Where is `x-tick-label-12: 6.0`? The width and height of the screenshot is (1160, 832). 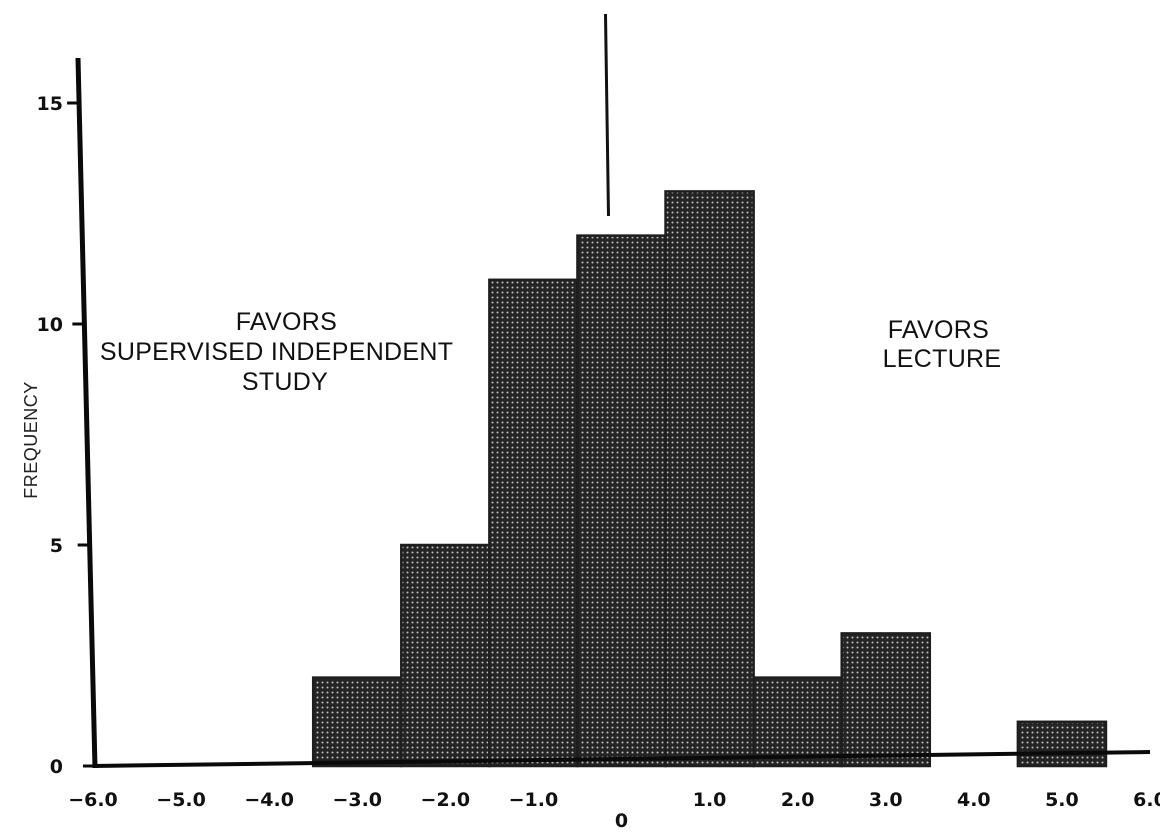 x-tick-label-12: 6.0 is located at coordinates (1146, 800).